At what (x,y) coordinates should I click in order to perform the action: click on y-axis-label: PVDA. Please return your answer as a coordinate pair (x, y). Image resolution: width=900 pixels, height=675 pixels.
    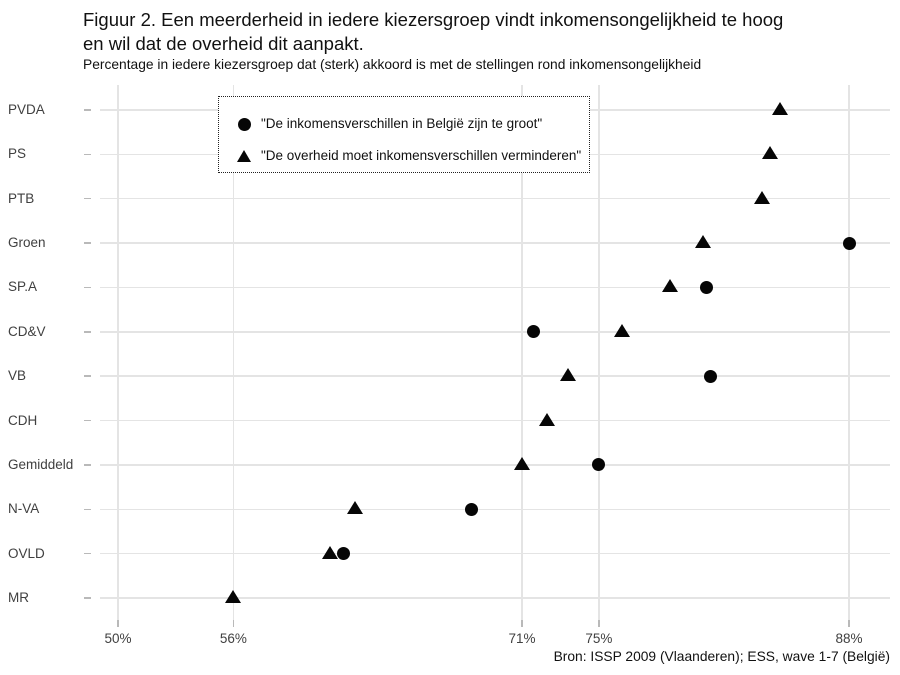
    Looking at the image, I should click on (26, 109).